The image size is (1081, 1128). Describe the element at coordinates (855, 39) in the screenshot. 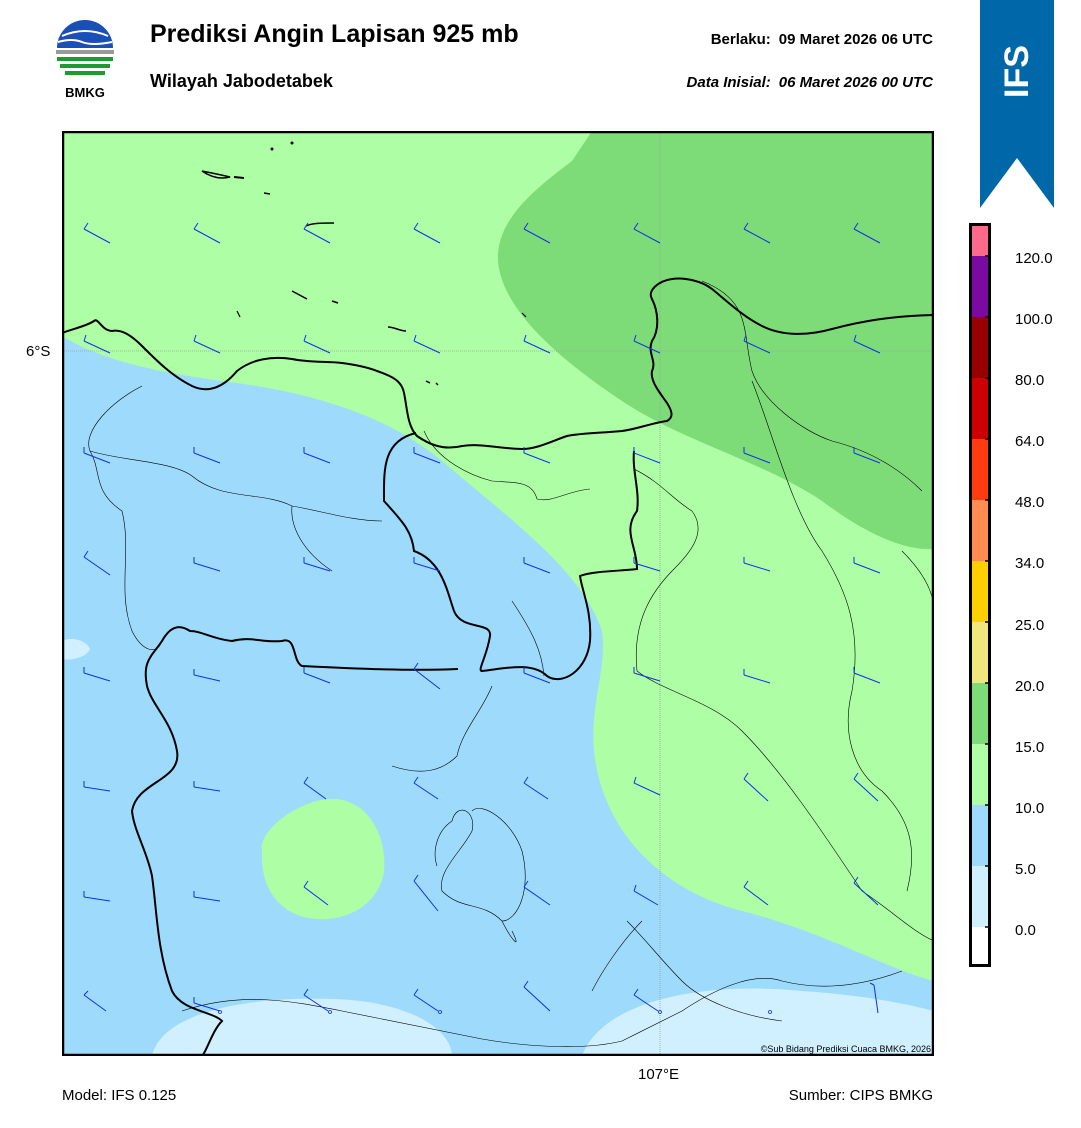

I see `valid-value: 09 Maret 2026 06 UTC` at that location.